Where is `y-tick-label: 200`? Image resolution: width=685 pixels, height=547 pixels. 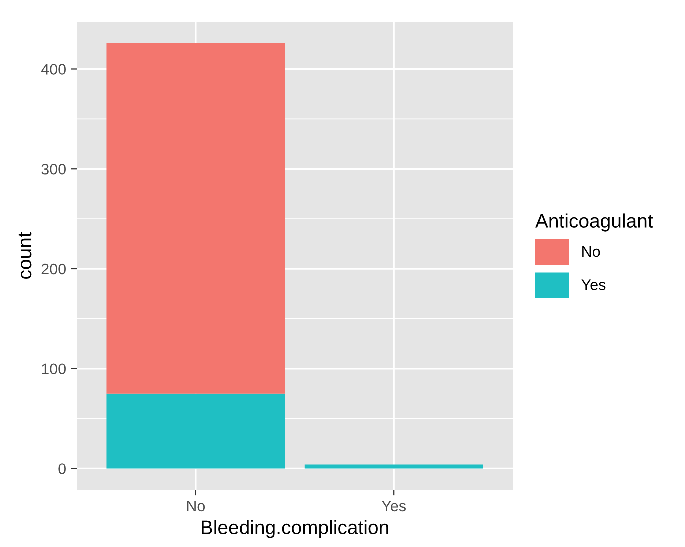 y-tick-label: 200 is located at coordinates (54, 269).